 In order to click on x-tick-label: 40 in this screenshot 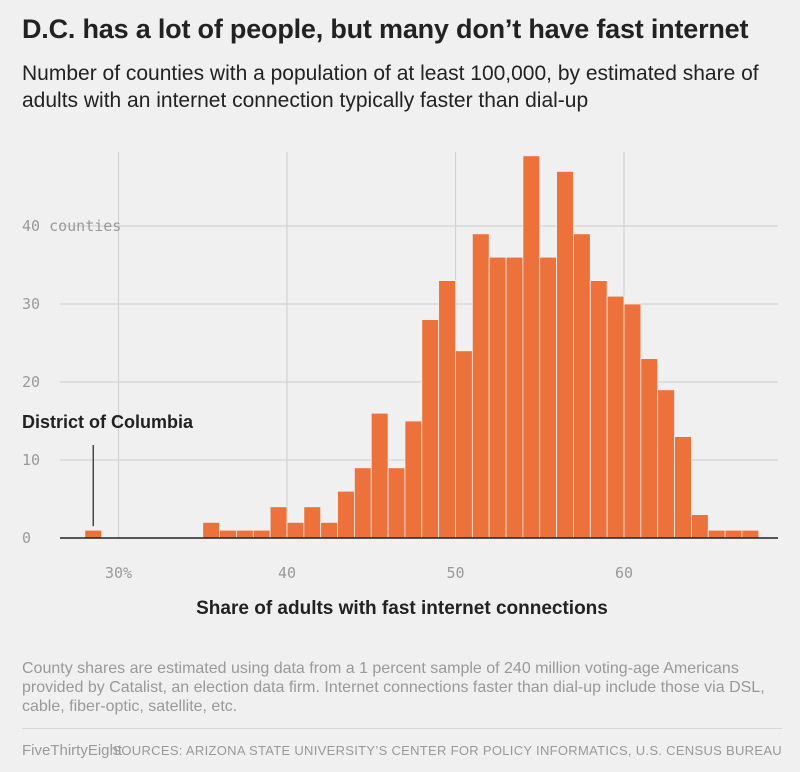, I will do `click(287, 573)`.